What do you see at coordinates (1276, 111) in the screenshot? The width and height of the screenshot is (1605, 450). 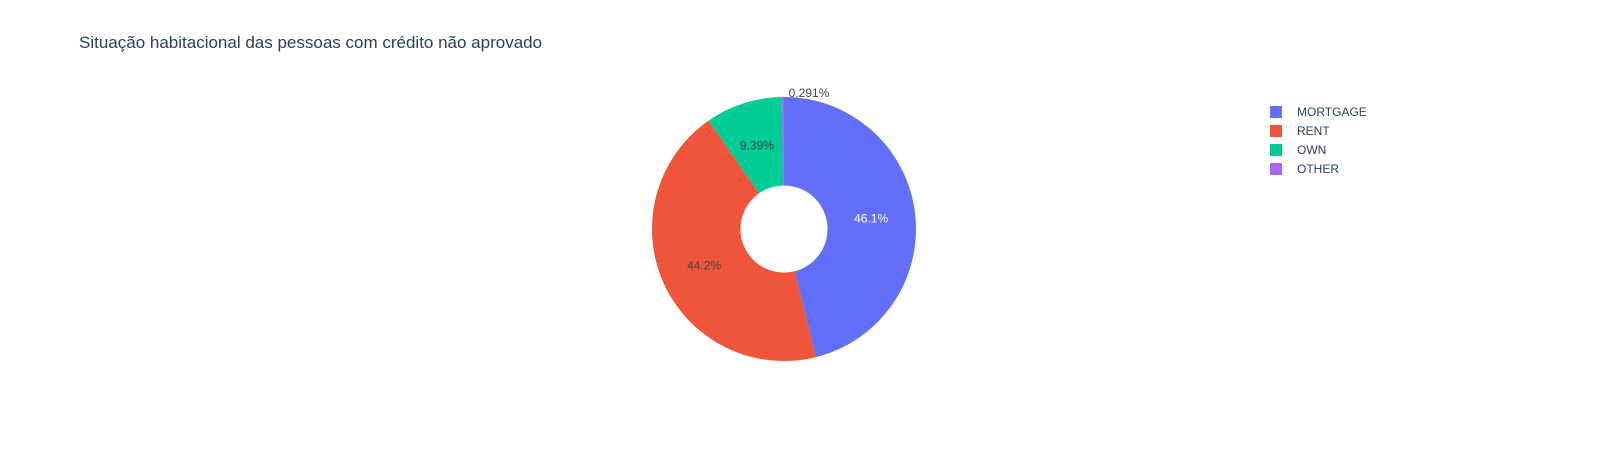 I see `legend-swatch-mortgage` at bounding box center [1276, 111].